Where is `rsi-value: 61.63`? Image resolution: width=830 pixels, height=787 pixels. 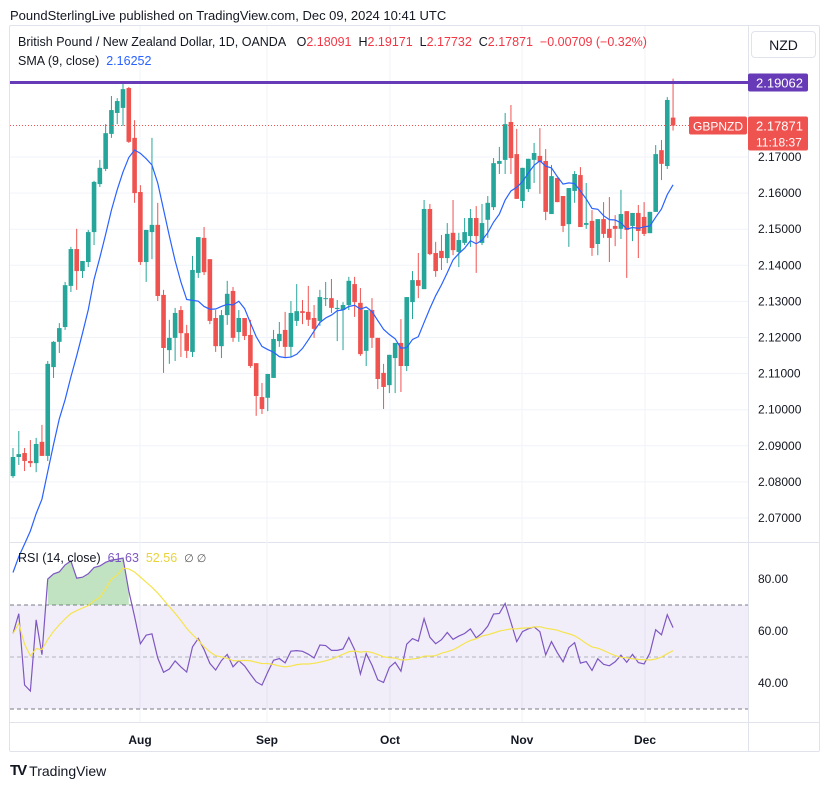 rsi-value: 61.63 is located at coordinates (123, 558).